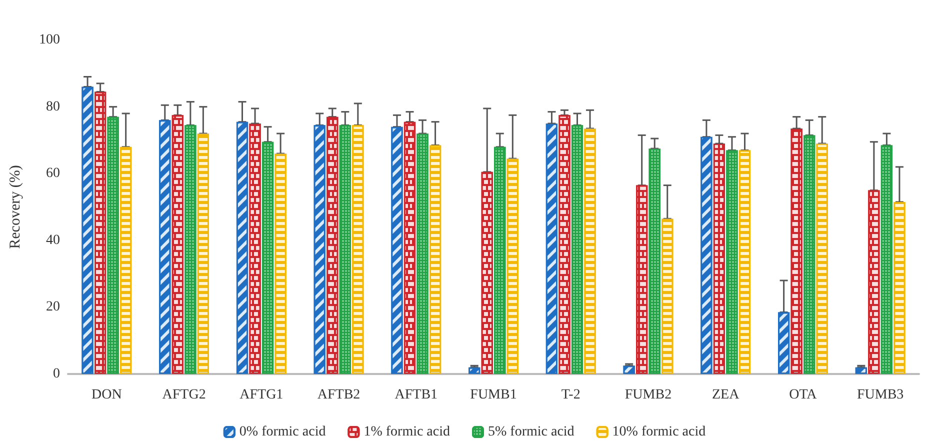 The width and height of the screenshot is (929, 444). What do you see at coordinates (107, 395) in the screenshot?
I see `x-tick-label: DON` at bounding box center [107, 395].